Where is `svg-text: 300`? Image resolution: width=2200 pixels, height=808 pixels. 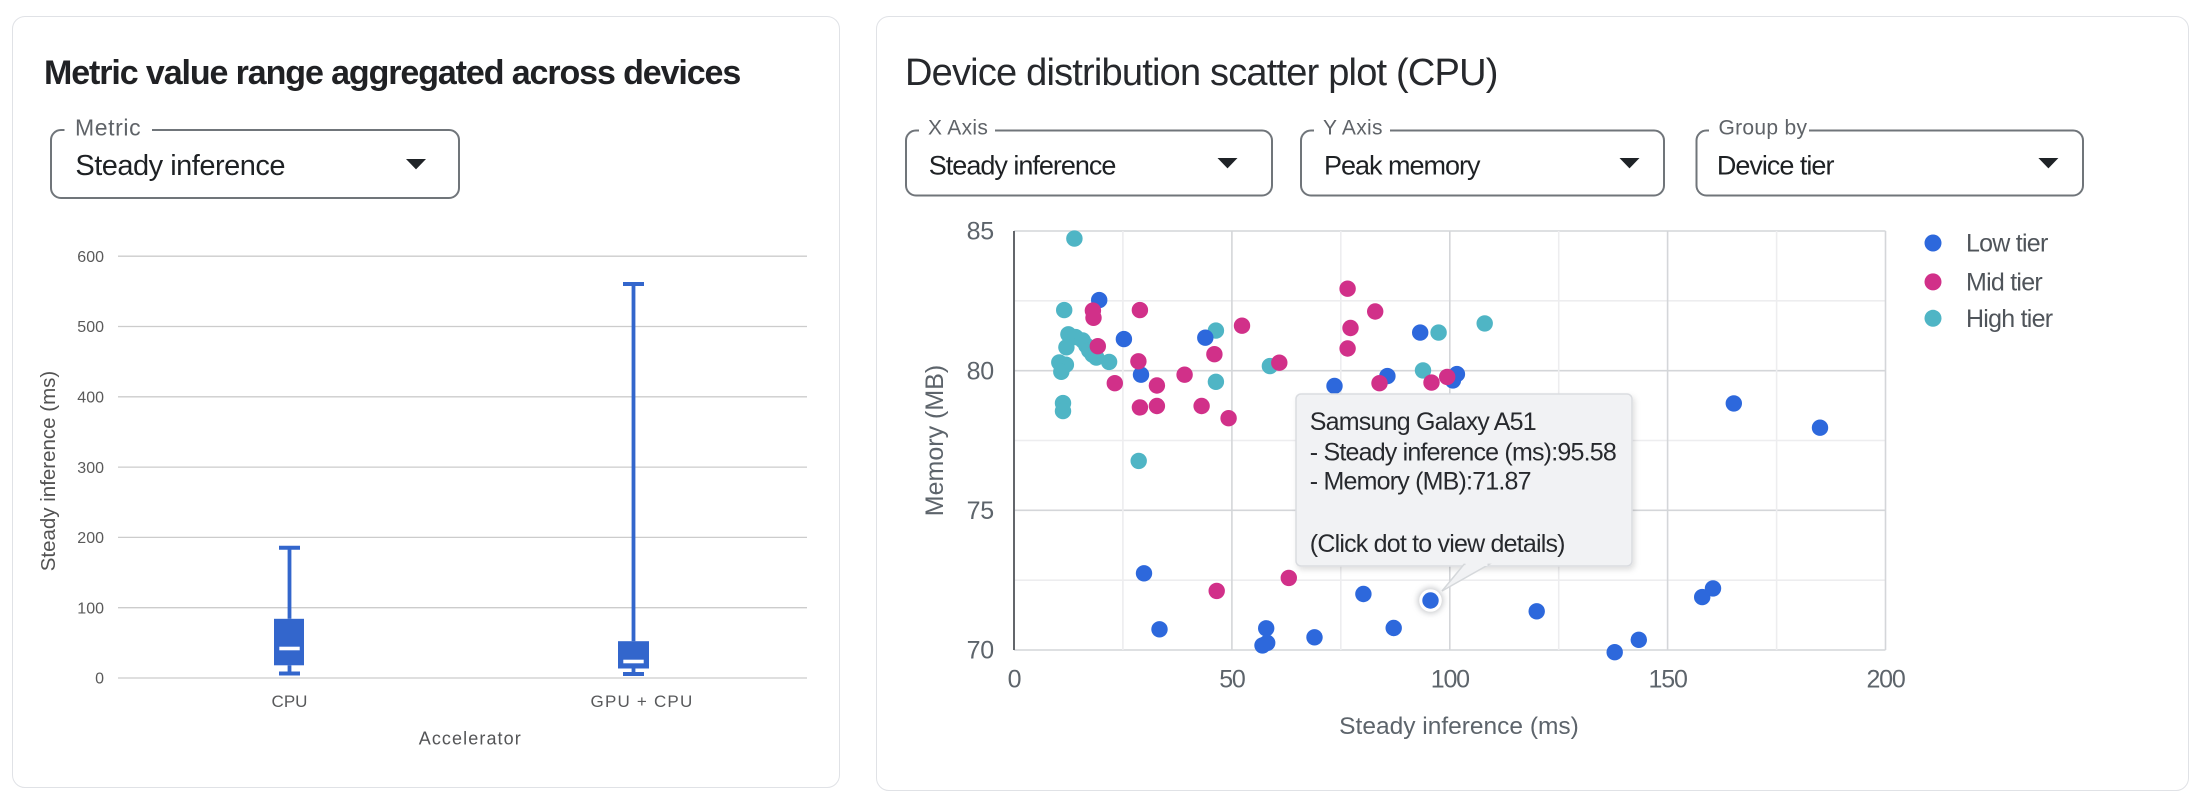 svg-text: 300 is located at coordinates (90, 468).